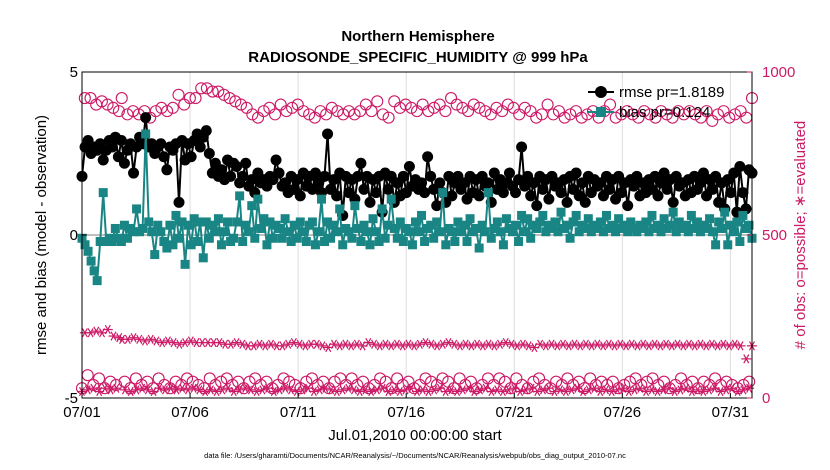 This screenshot has width=830, height=470. I want to click on legend: rmse pr=1.8189 bias pr=0.124, so click(656, 102).